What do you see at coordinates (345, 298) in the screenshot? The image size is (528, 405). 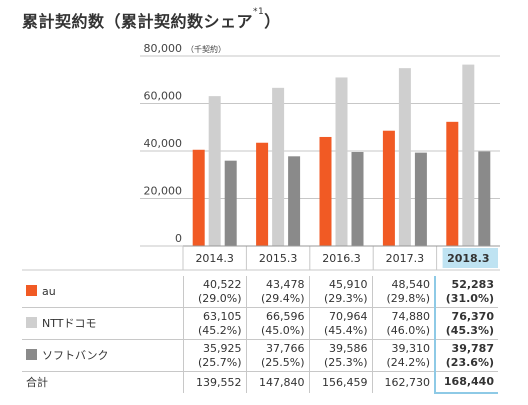 I see `cell-share: (29.3%)` at bounding box center [345, 298].